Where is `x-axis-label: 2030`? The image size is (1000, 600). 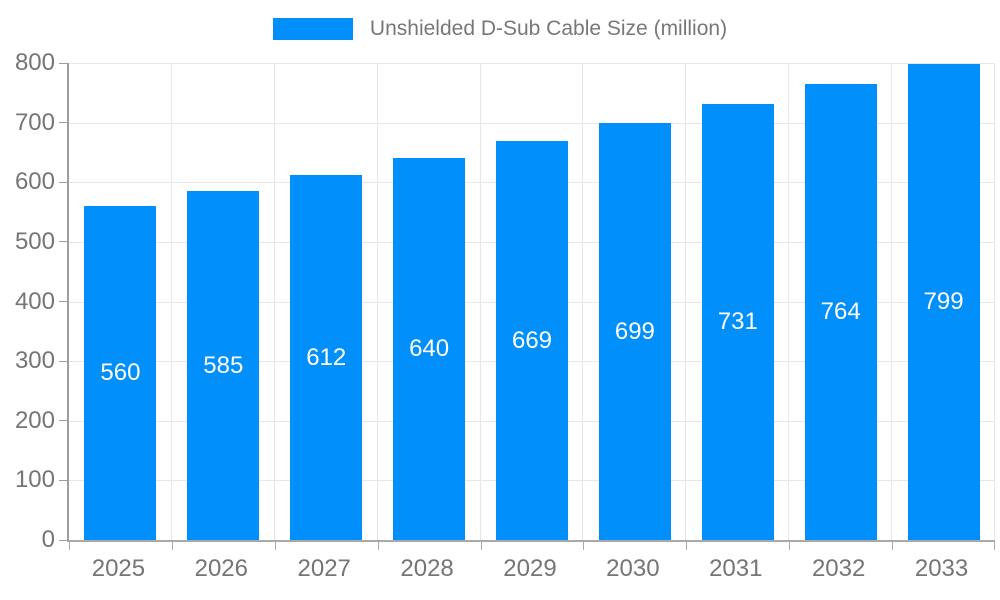 x-axis-label: 2030 is located at coordinates (633, 568).